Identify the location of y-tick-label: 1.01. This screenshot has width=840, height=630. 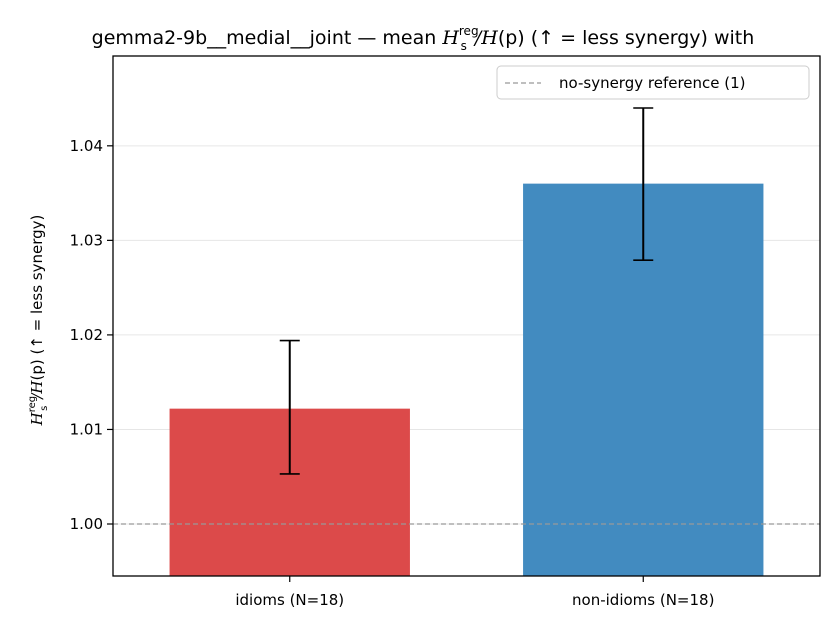
(86, 429).